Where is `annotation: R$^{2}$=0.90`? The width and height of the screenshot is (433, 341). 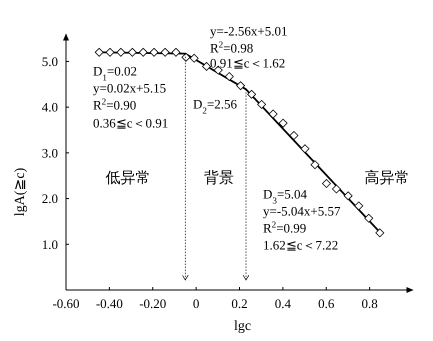
annotation: R$^{2}$=0.90 is located at coordinates (114, 104).